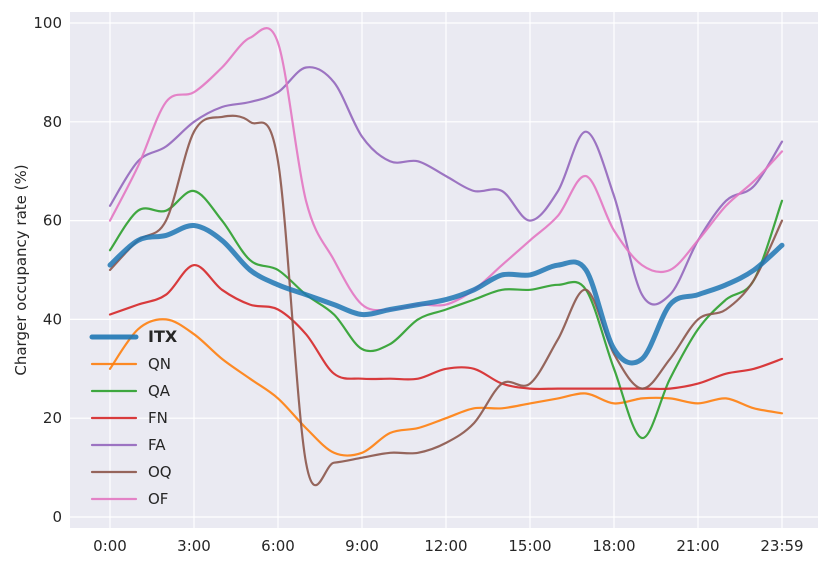  I want to click on legend: ITX QN QA FN FA OQ OF, so click(133, 417).